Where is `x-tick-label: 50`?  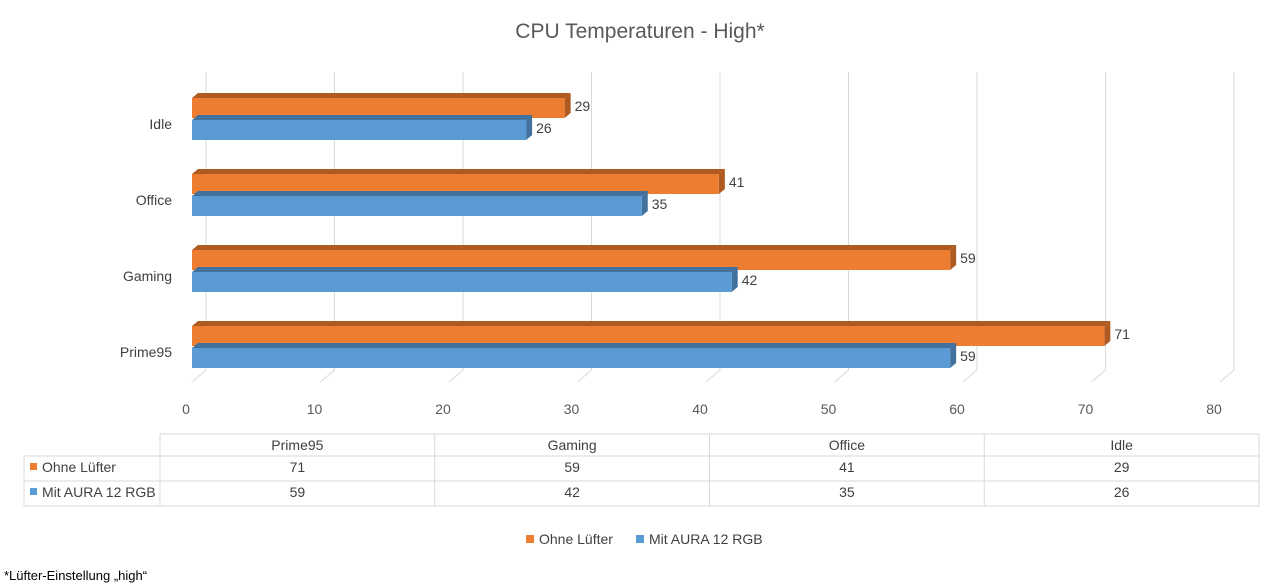 x-tick-label: 50 is located at coordinates (829, 409).